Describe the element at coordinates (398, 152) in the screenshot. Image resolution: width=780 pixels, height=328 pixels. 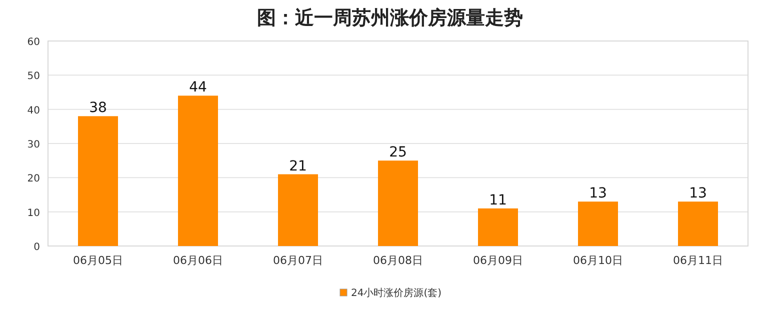
I see `data-label: 25` at that location.